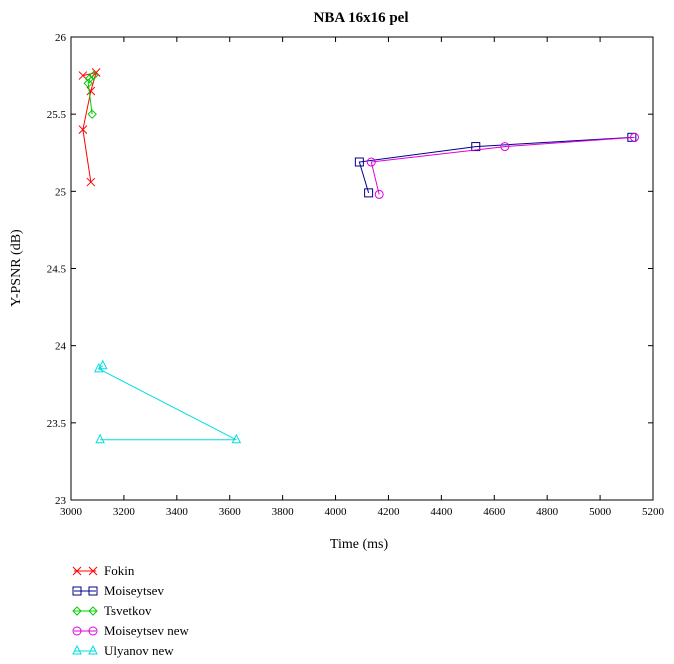 This screenshot has height=664, width=674. I want to click on y-tick-label: 25, so click(61, 192).